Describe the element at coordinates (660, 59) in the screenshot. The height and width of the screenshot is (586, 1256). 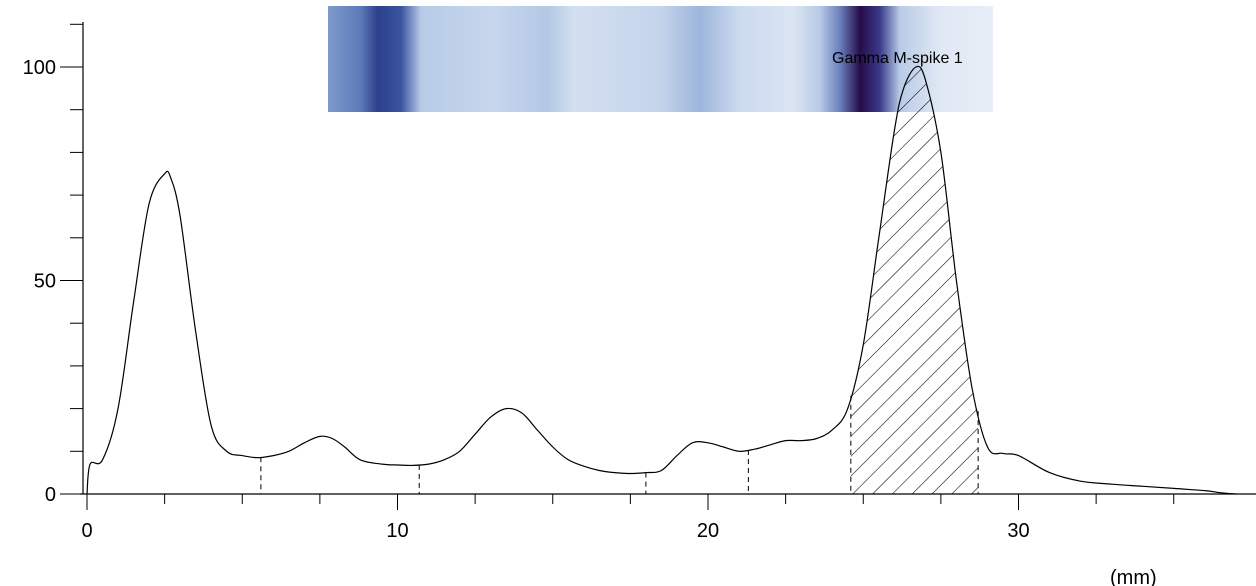
I see `gel-strip-image` at that location.